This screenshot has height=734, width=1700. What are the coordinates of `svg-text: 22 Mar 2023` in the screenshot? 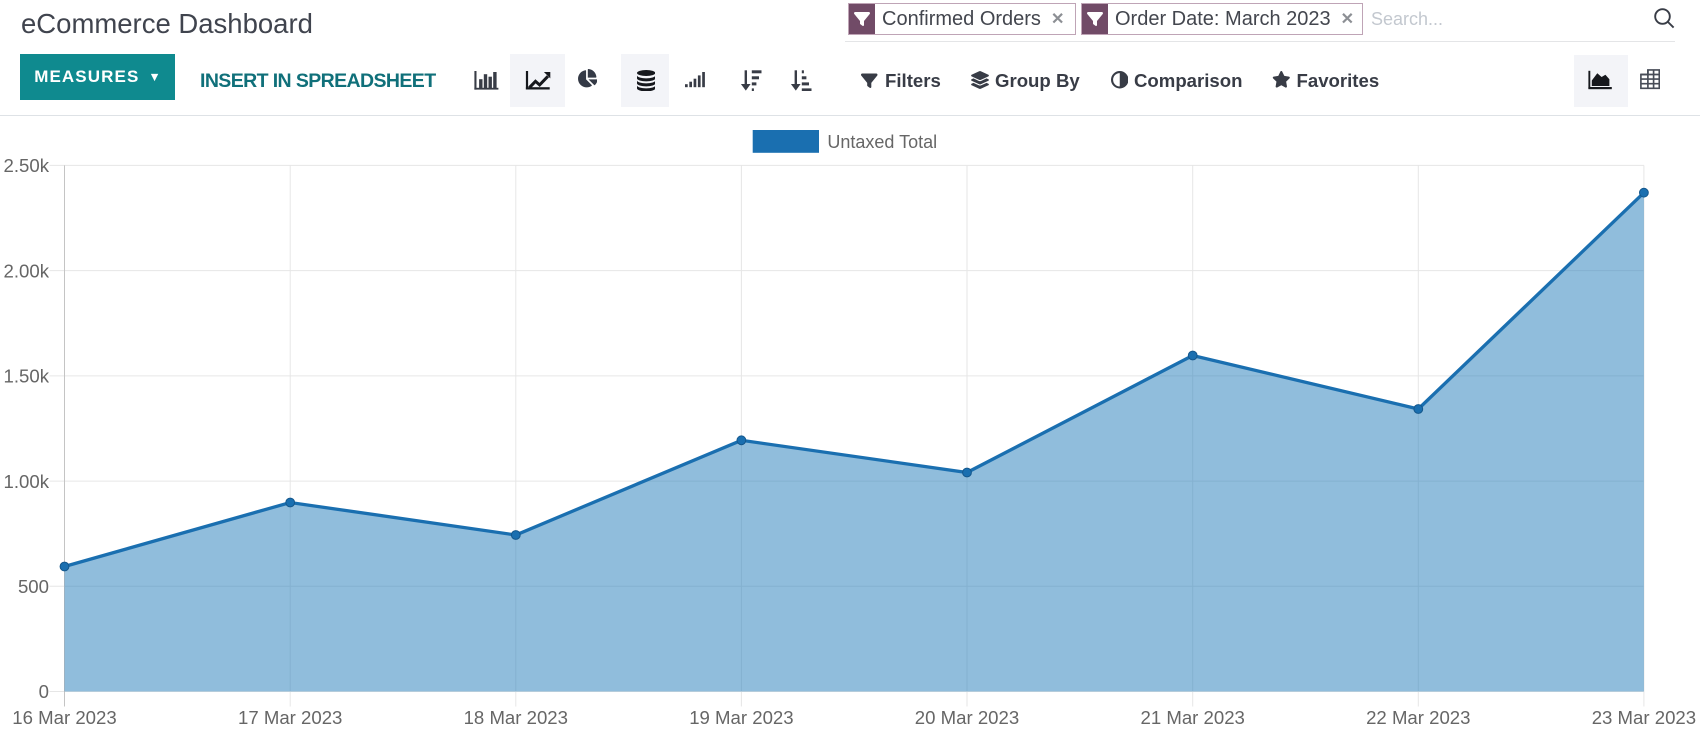 It's located at (1418, 717).